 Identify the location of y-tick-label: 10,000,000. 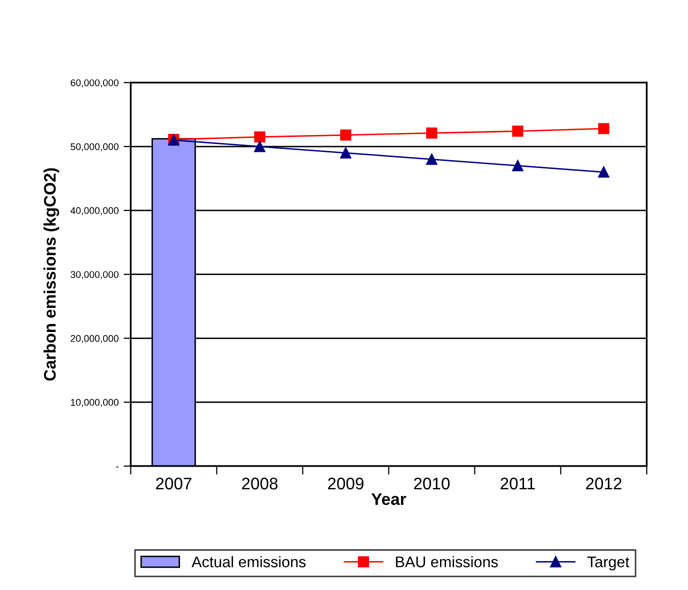
(95, 402).